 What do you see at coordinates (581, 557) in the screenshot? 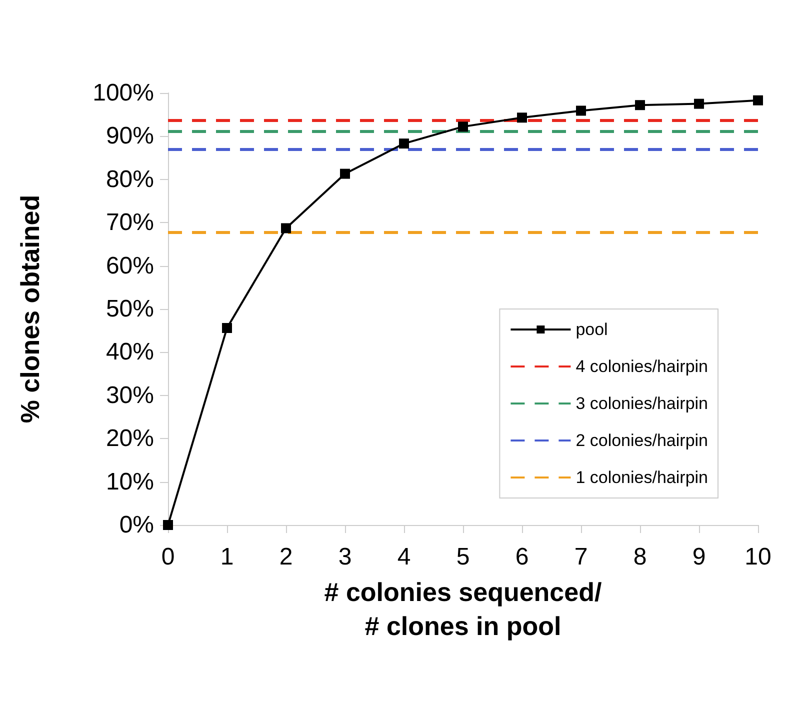
I see `x-tick-label: 7` at bounding box center [581, 557].